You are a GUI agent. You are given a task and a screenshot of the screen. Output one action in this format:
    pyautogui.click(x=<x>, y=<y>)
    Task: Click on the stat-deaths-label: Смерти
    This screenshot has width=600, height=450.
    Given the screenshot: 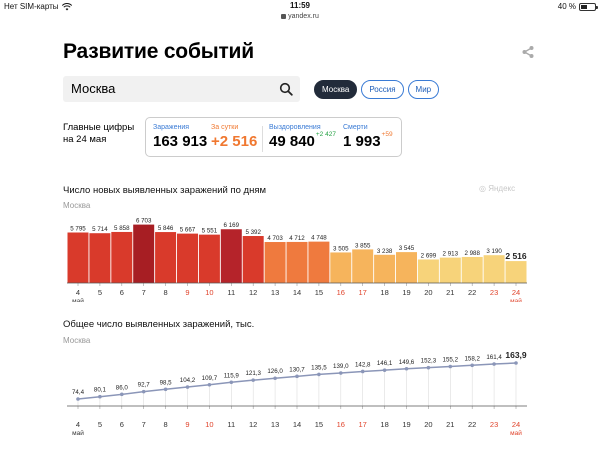 What is the action you would take?
    pyautogui.click(x=355, y=127)
    